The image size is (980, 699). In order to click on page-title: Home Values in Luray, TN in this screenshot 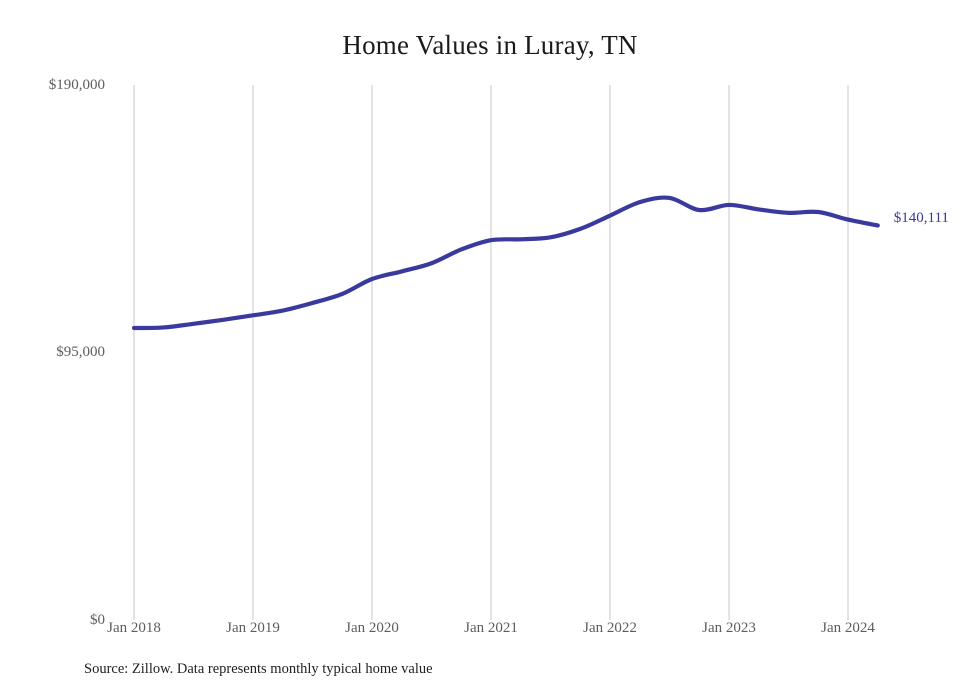, I will do `click(490, 45)`.